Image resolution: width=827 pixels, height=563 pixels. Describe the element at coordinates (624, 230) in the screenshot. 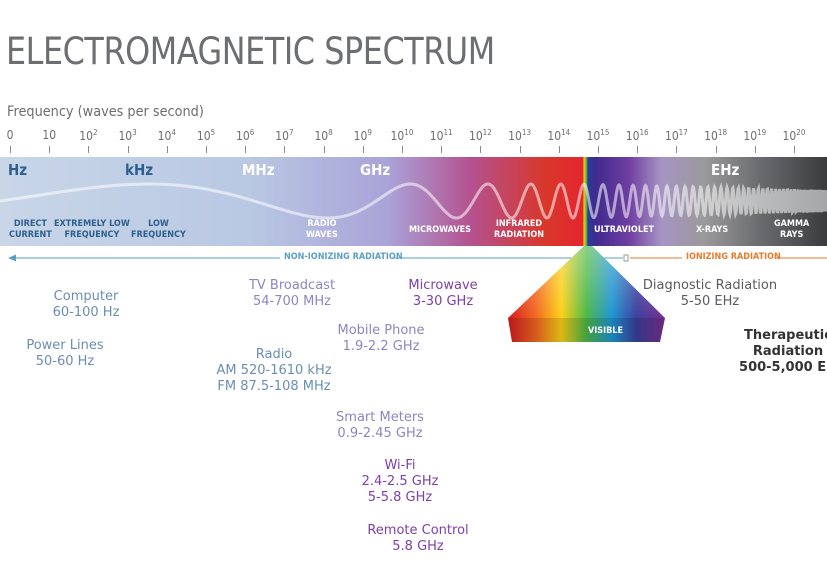

I see `category-ultraviolet: ULTRAVIOLET` at that location.